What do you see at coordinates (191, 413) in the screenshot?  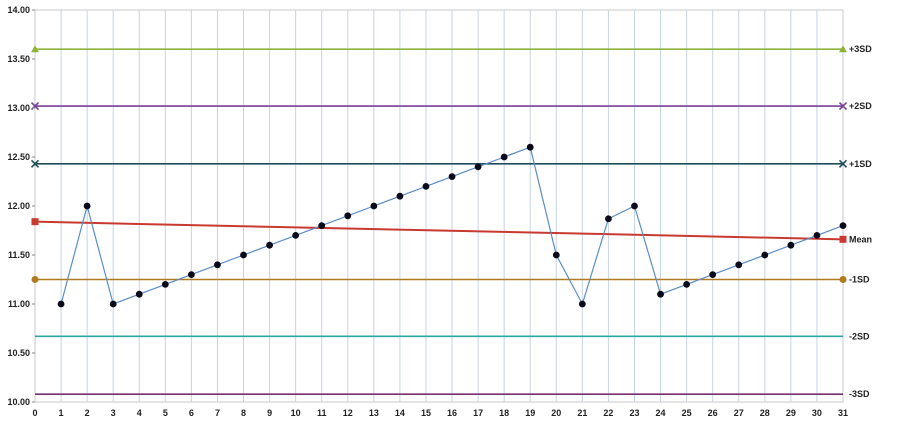 I see `x-tick-label-6: 6` at bounding box center [191, 413].